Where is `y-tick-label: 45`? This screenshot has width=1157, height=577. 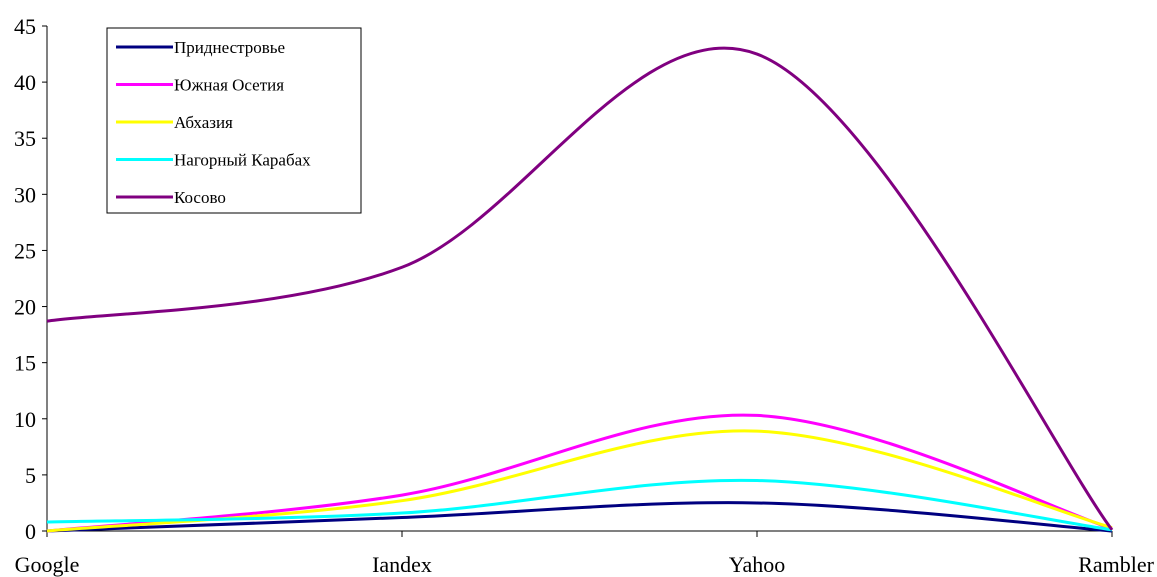
y-tick-label: 45 is located at coordinates (25, 26).